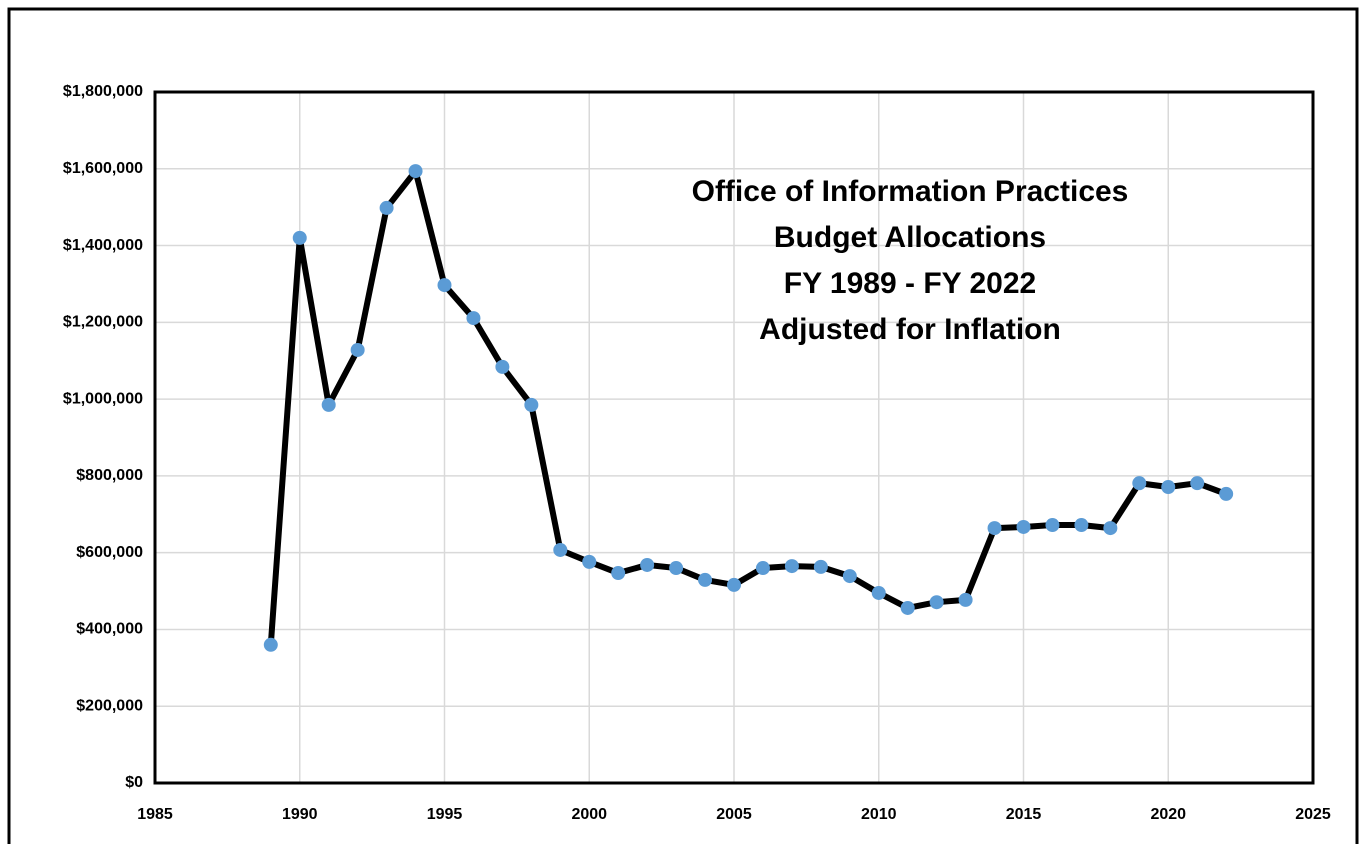 The image size is (1368, 844). Describe the element at coordinates (445, 814) in the screenshot. I see `x-tick-label: 1995` at that location.